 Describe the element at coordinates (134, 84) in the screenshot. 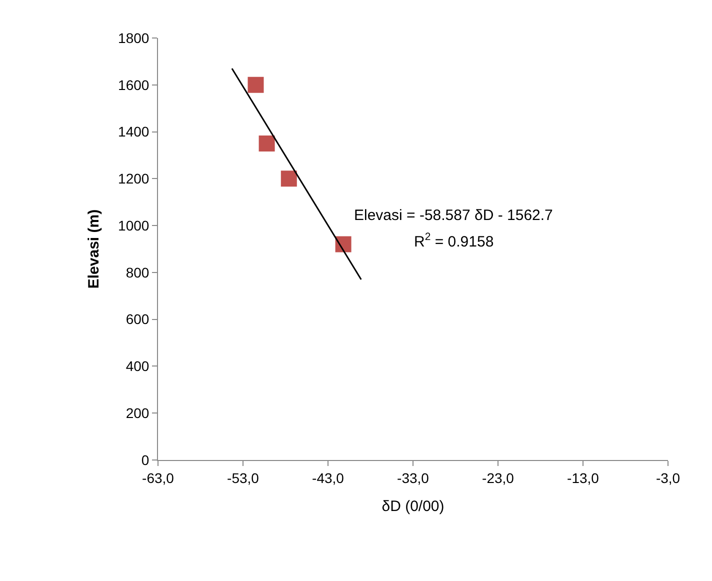

I see `y-tick-label: 1600` at that location.